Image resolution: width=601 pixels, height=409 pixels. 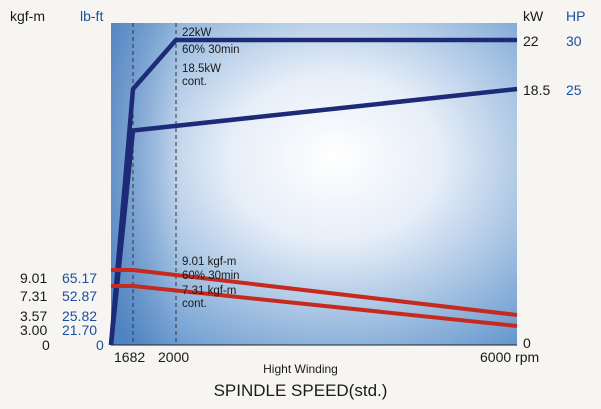 What do you see at coordinates (576, 16) in the screenshot?
I see `right-unit-hp: HP` at bounding box center [576, 16].